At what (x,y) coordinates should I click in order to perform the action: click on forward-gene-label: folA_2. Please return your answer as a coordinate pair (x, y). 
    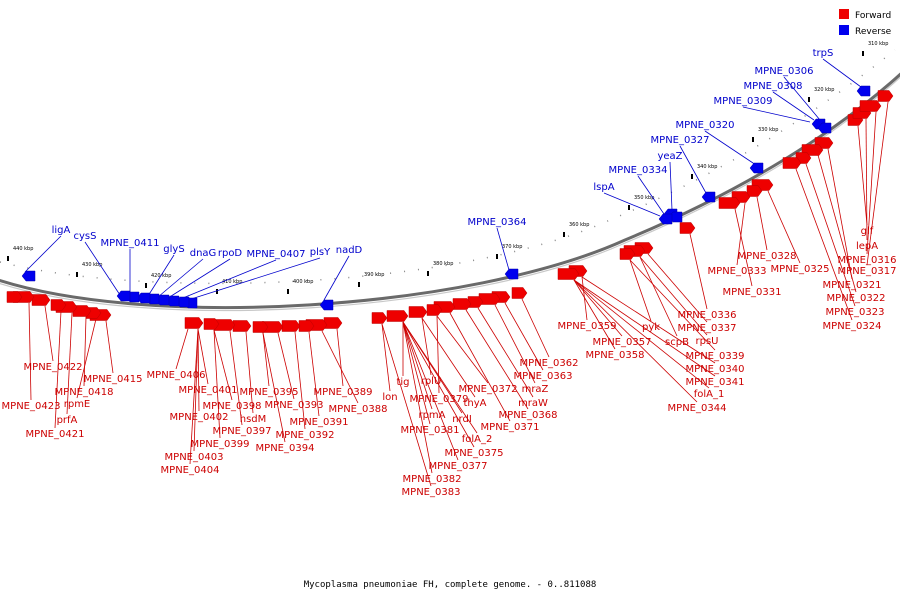
    Looking at the image, I should click on (477, 439).